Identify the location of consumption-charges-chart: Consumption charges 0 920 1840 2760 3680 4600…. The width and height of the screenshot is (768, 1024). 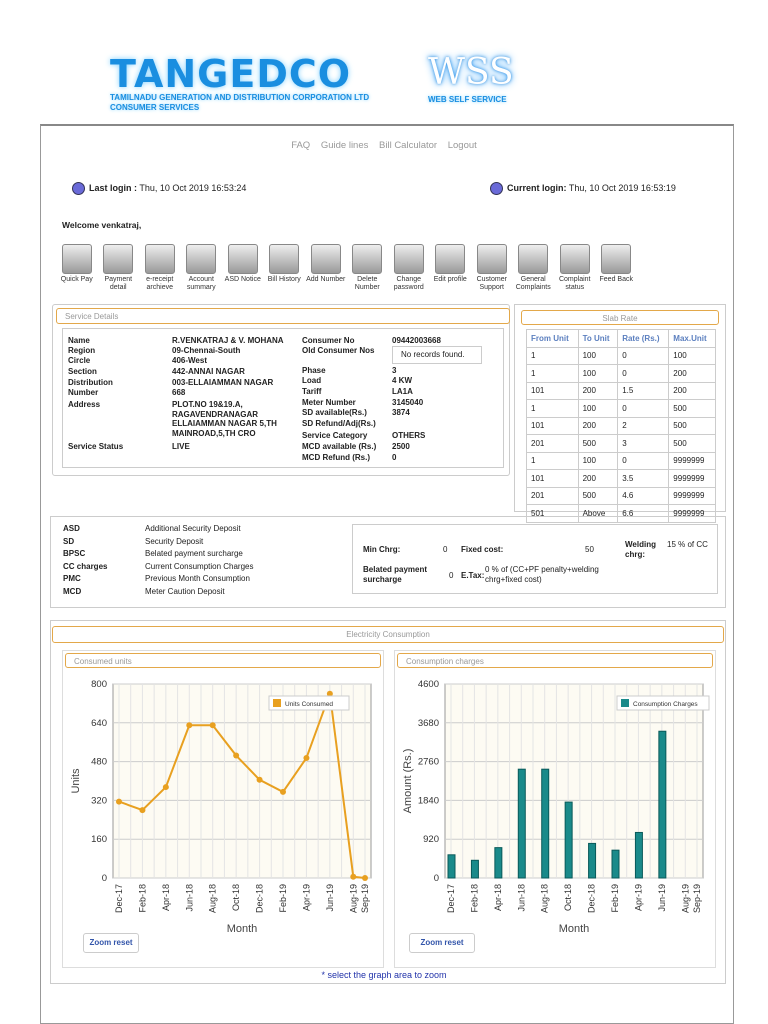
(555, 809).